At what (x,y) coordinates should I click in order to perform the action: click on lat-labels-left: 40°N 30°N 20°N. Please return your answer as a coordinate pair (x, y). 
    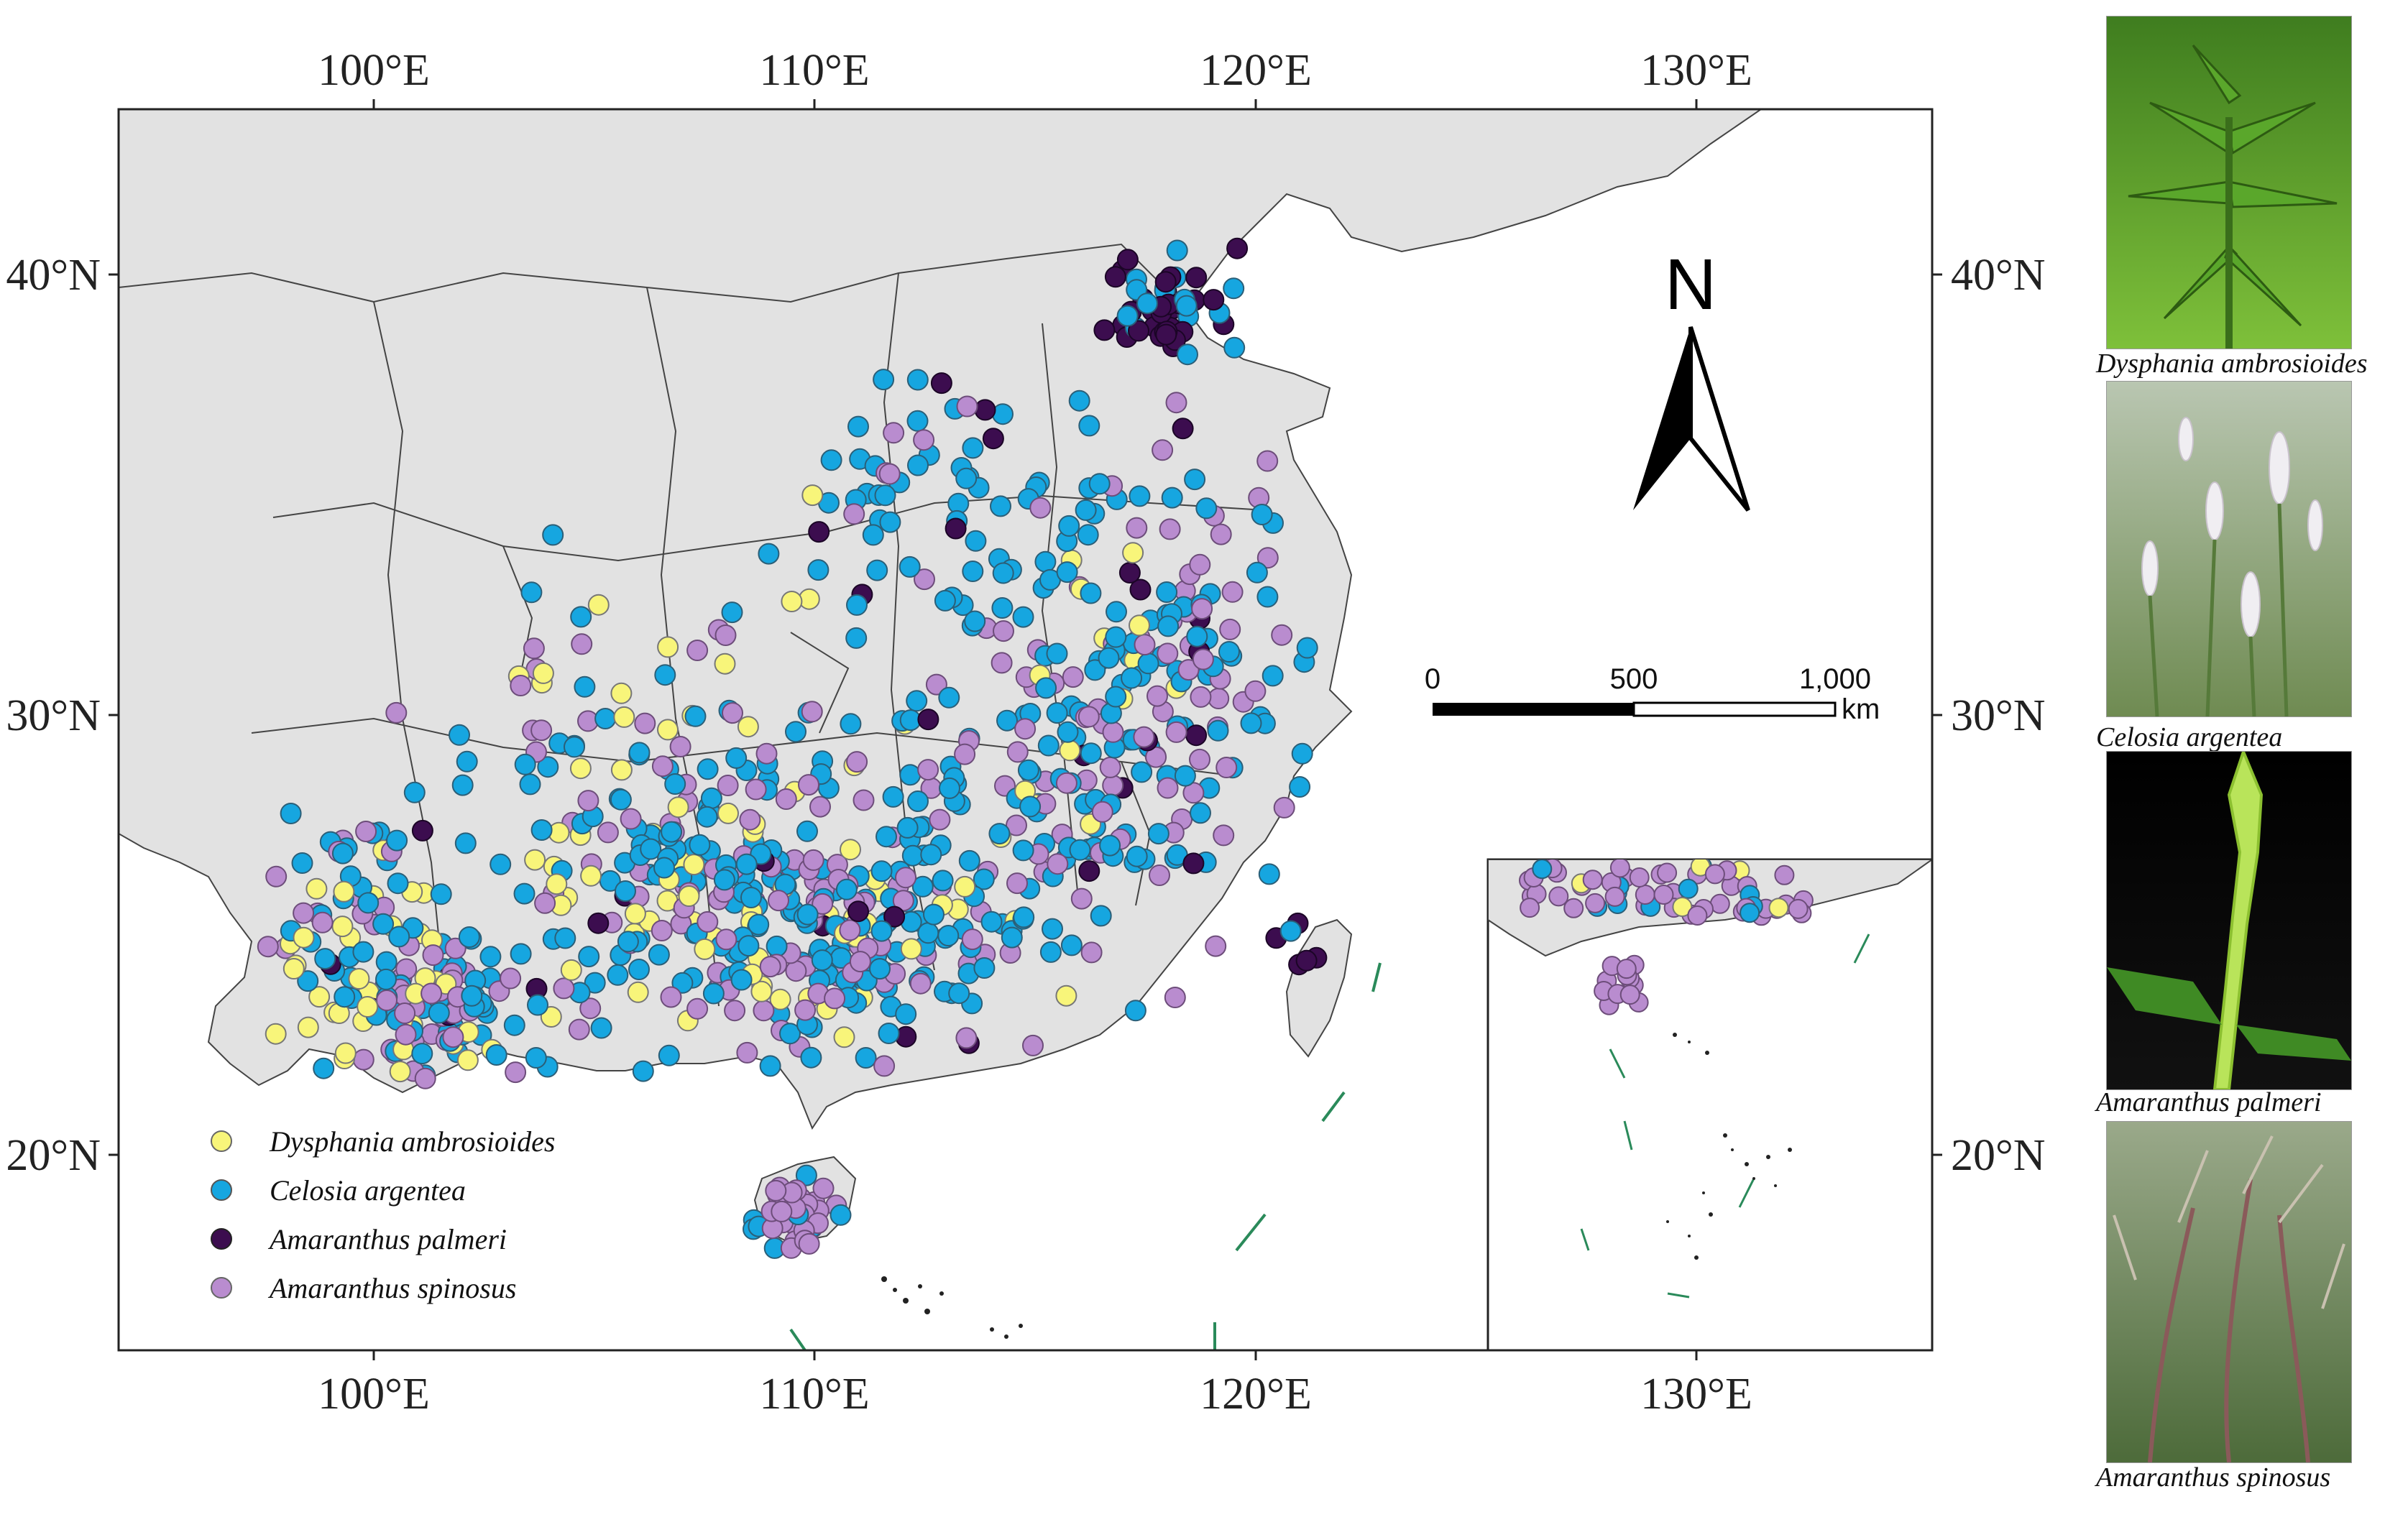
    Looking at the image, I should click on (53, 715).